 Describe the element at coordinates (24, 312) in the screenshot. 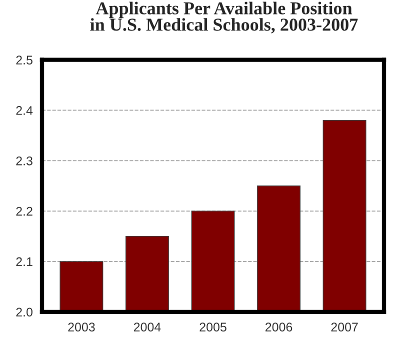

I see `y-tick-label: 2.0` at that location.